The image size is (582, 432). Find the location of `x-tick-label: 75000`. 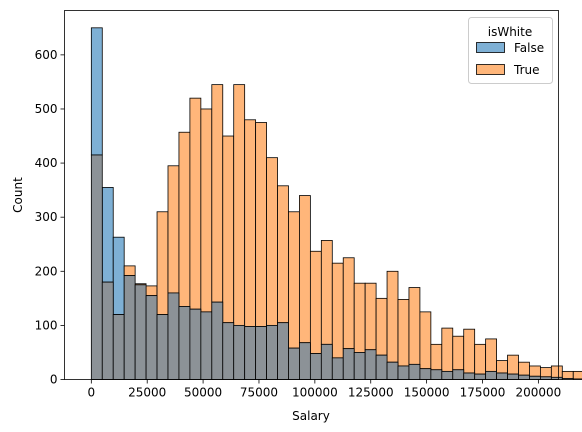

x-tick-label: 75000 is located at coordinates (259, 393).